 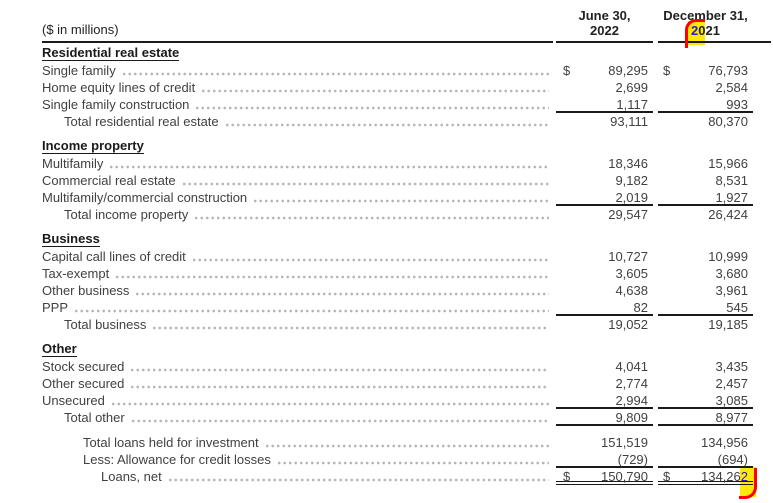 What do you see at coordinates (79, 70) in the screenshot?
I see `row-label: Single family` at bounding box center [79, 70].